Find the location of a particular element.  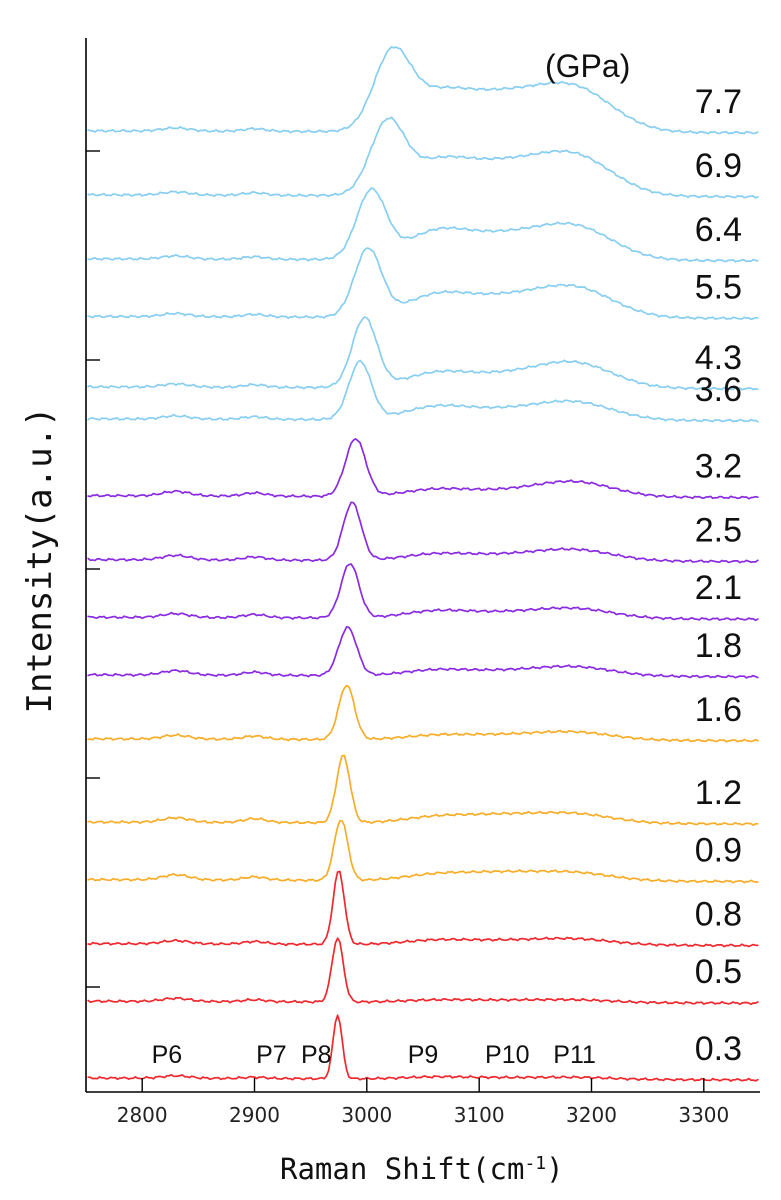

x-tick-label: 3300 is located at coordinates (703, 1115).